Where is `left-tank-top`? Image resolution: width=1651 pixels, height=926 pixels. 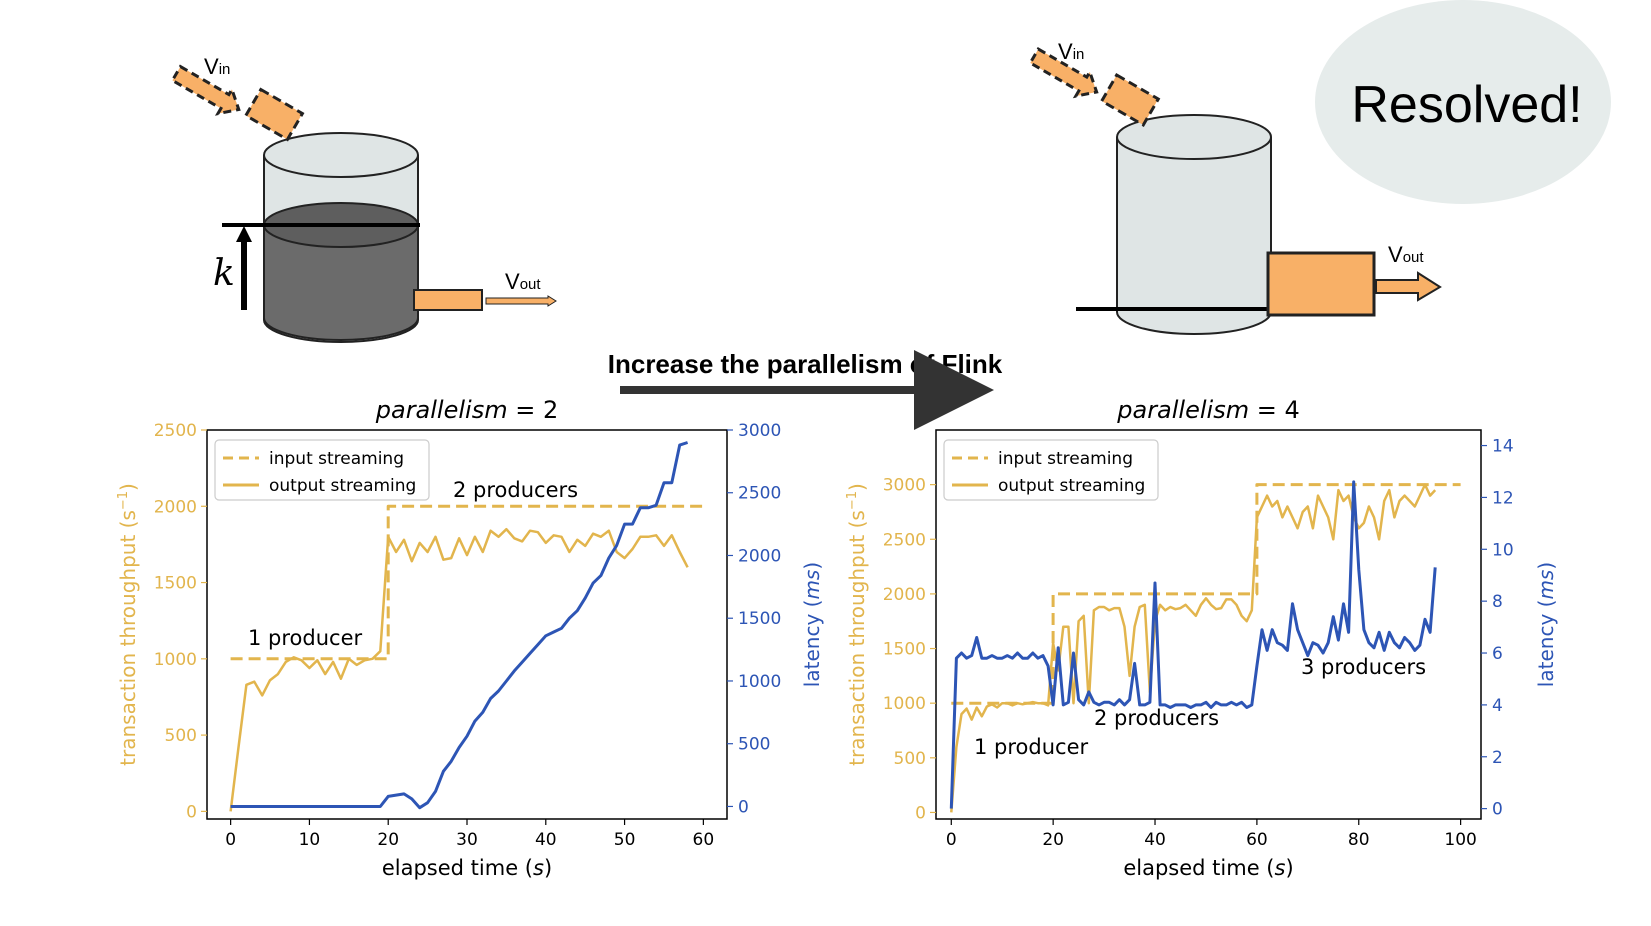
left-tank-top is located at coordinates (341, 155).